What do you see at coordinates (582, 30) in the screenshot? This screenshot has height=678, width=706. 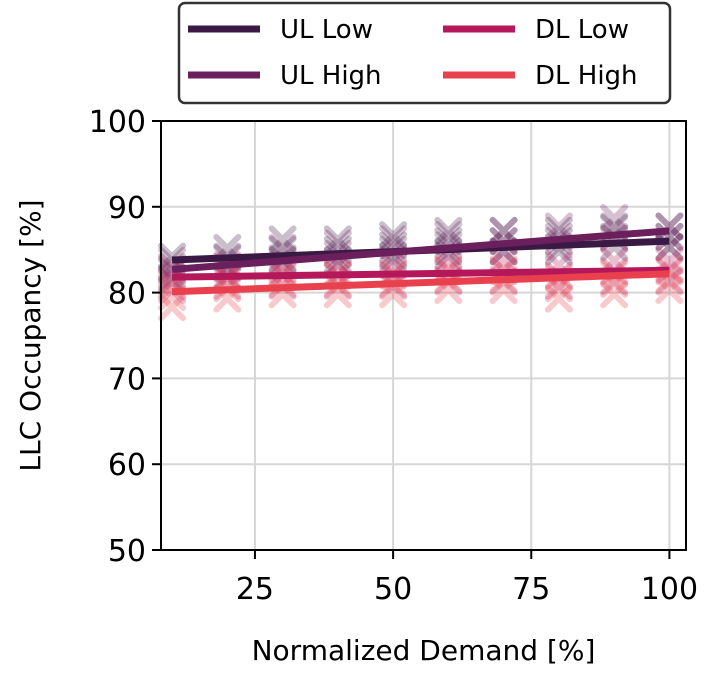 I see `legend-label-dl-low: DL Low` at bounding box center [582, 30].